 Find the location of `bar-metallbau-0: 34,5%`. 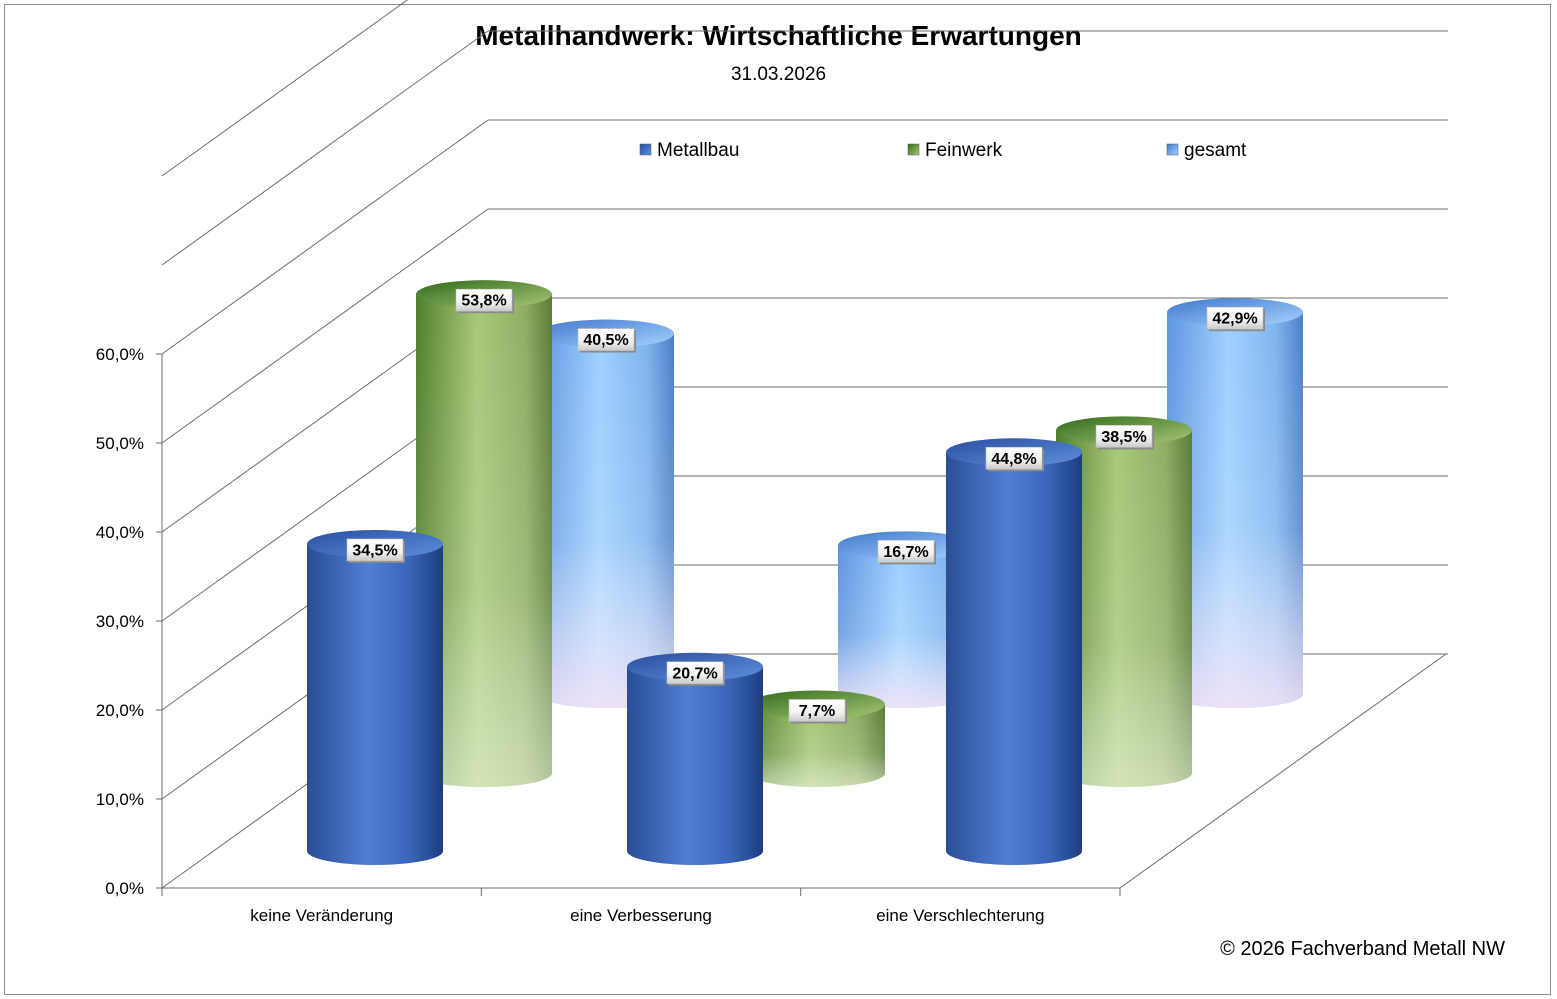

bar-metallbau-0: 34,5% is located at coordinates (375, 697).